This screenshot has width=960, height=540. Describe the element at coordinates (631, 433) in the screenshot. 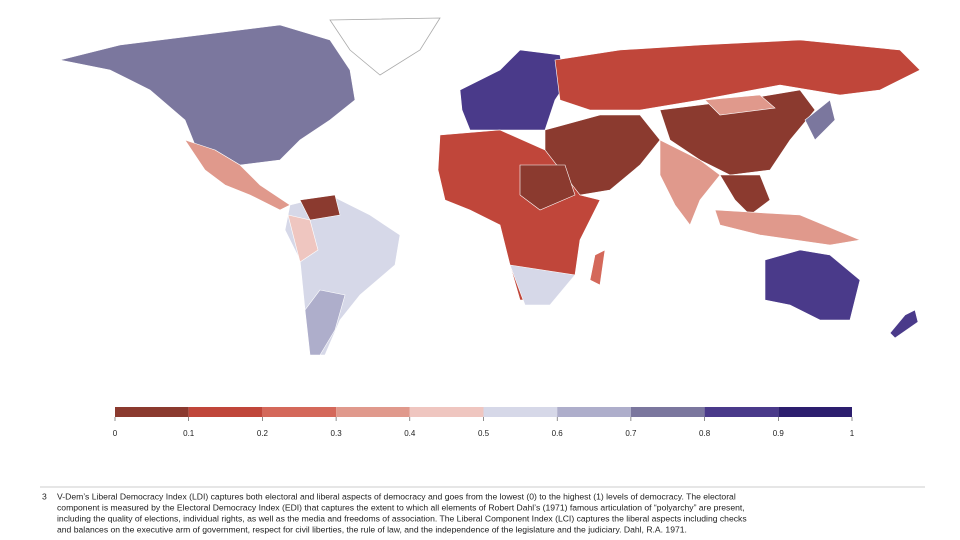

I see `tick-label: 0.7` at that location.